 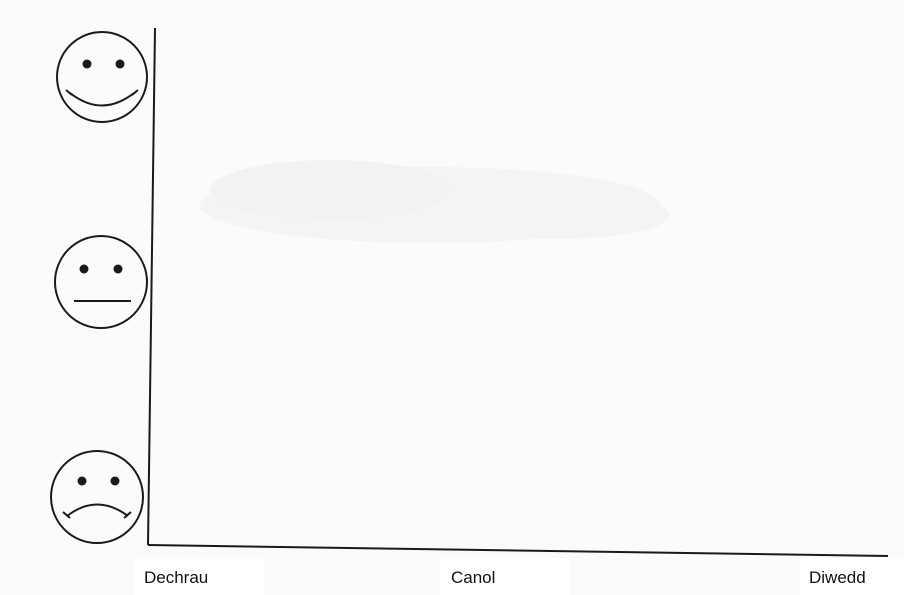 I want to click on x-label-start: Dechrau, so click(x=176, y=577).